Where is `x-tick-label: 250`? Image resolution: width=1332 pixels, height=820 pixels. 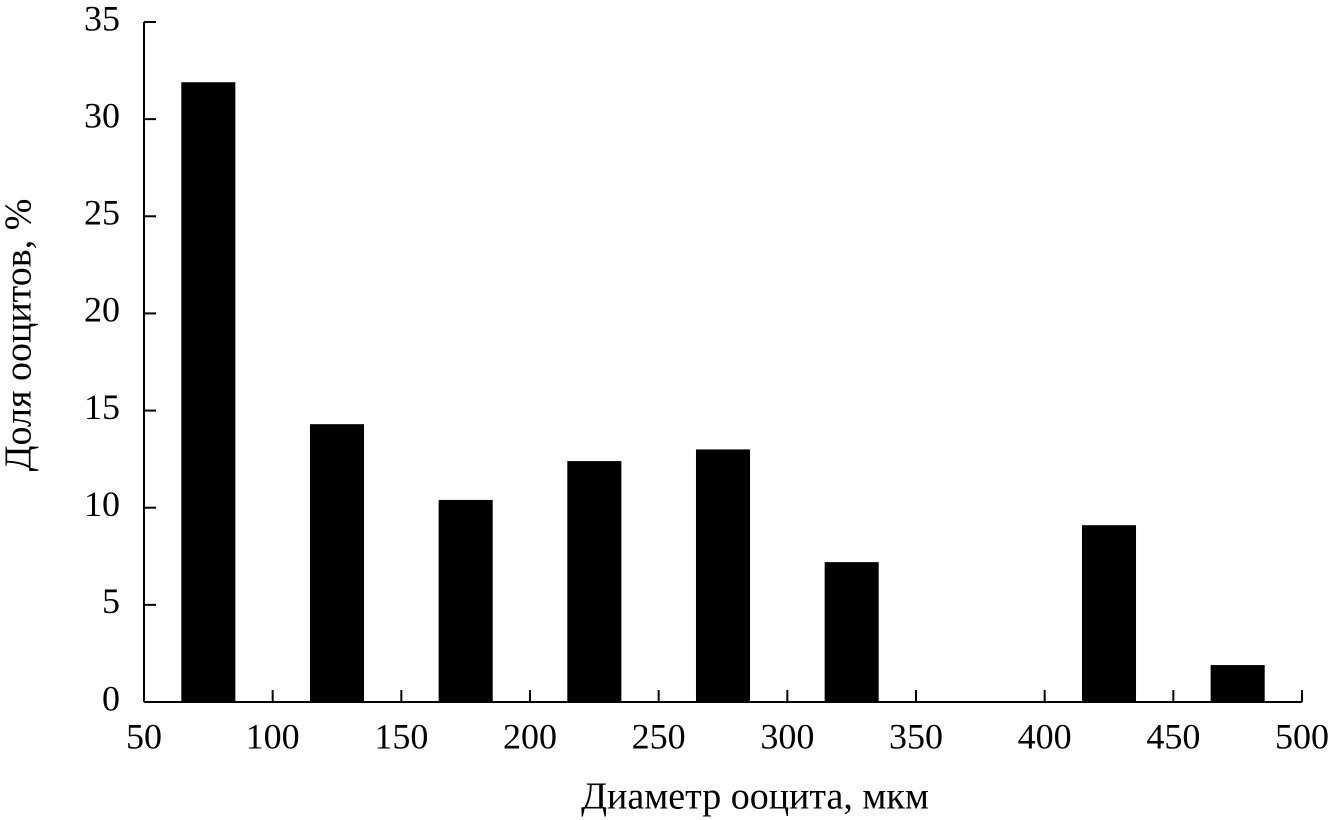 x-tick-label: 250 is located at coordinates (659, 736).